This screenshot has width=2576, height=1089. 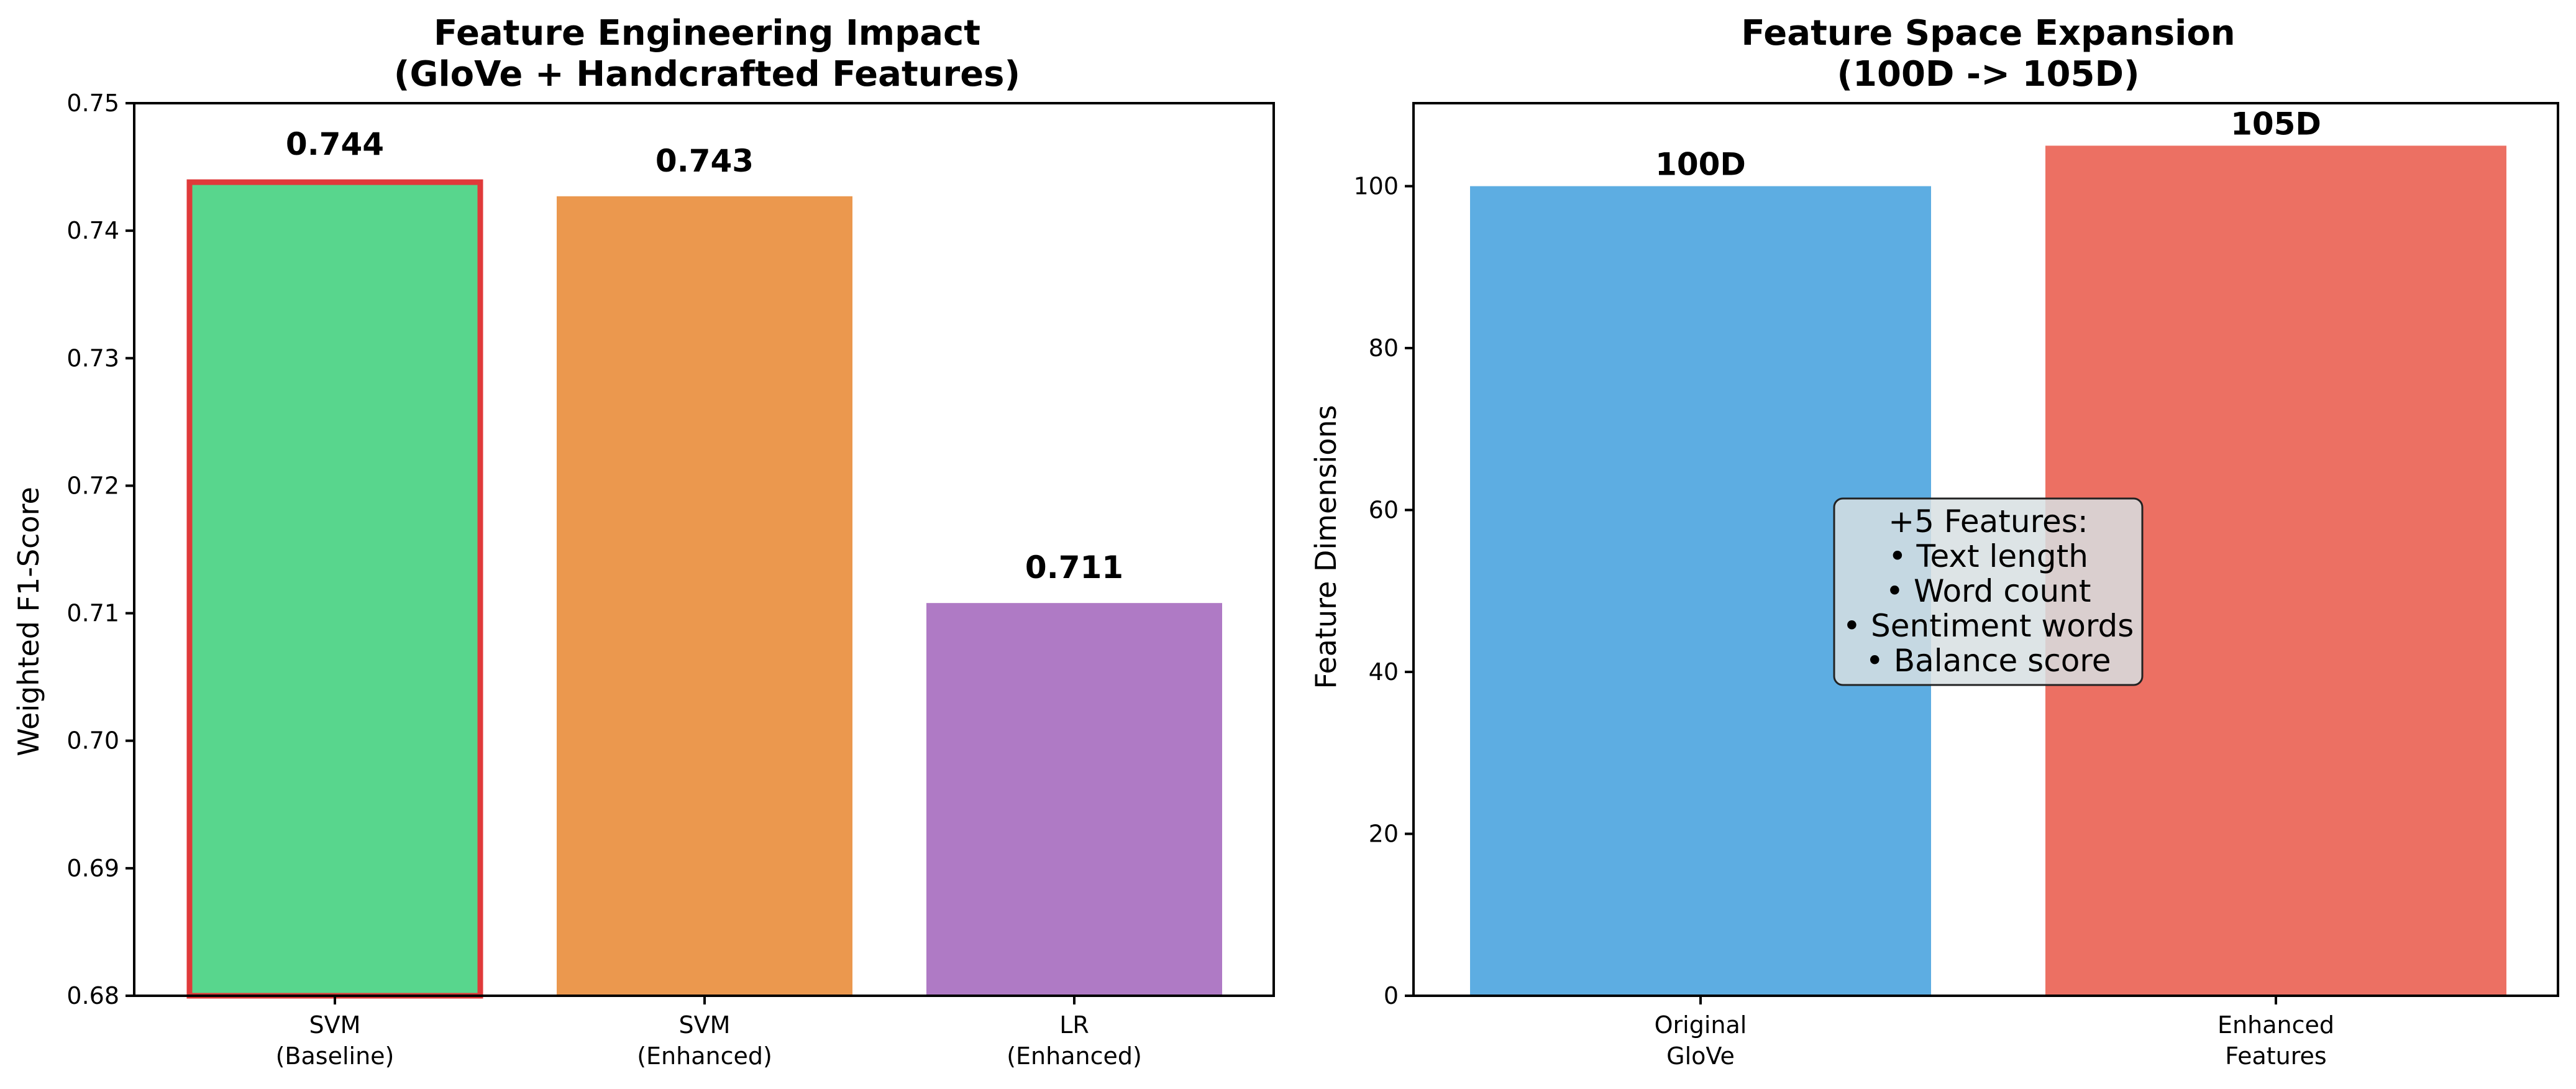 I want to click on x-tick-label: Enhanced, so click(x=2275, y=1025).